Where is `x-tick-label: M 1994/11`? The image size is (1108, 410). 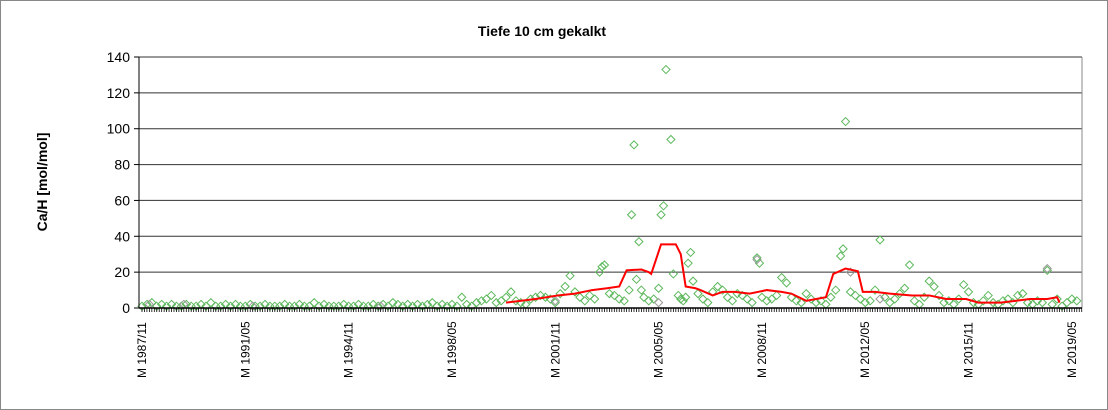 x-tick-label: M 1994/11 is located at coordinates (349, 350).